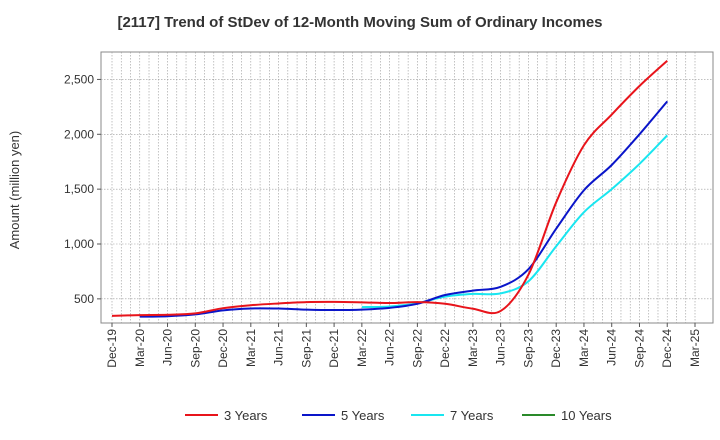 The width and height of the screenshot is (720, 440). Describe the element at coordinates (390, 347) in the screenshot. I see `x-tick-label: Jun-22` at that location.